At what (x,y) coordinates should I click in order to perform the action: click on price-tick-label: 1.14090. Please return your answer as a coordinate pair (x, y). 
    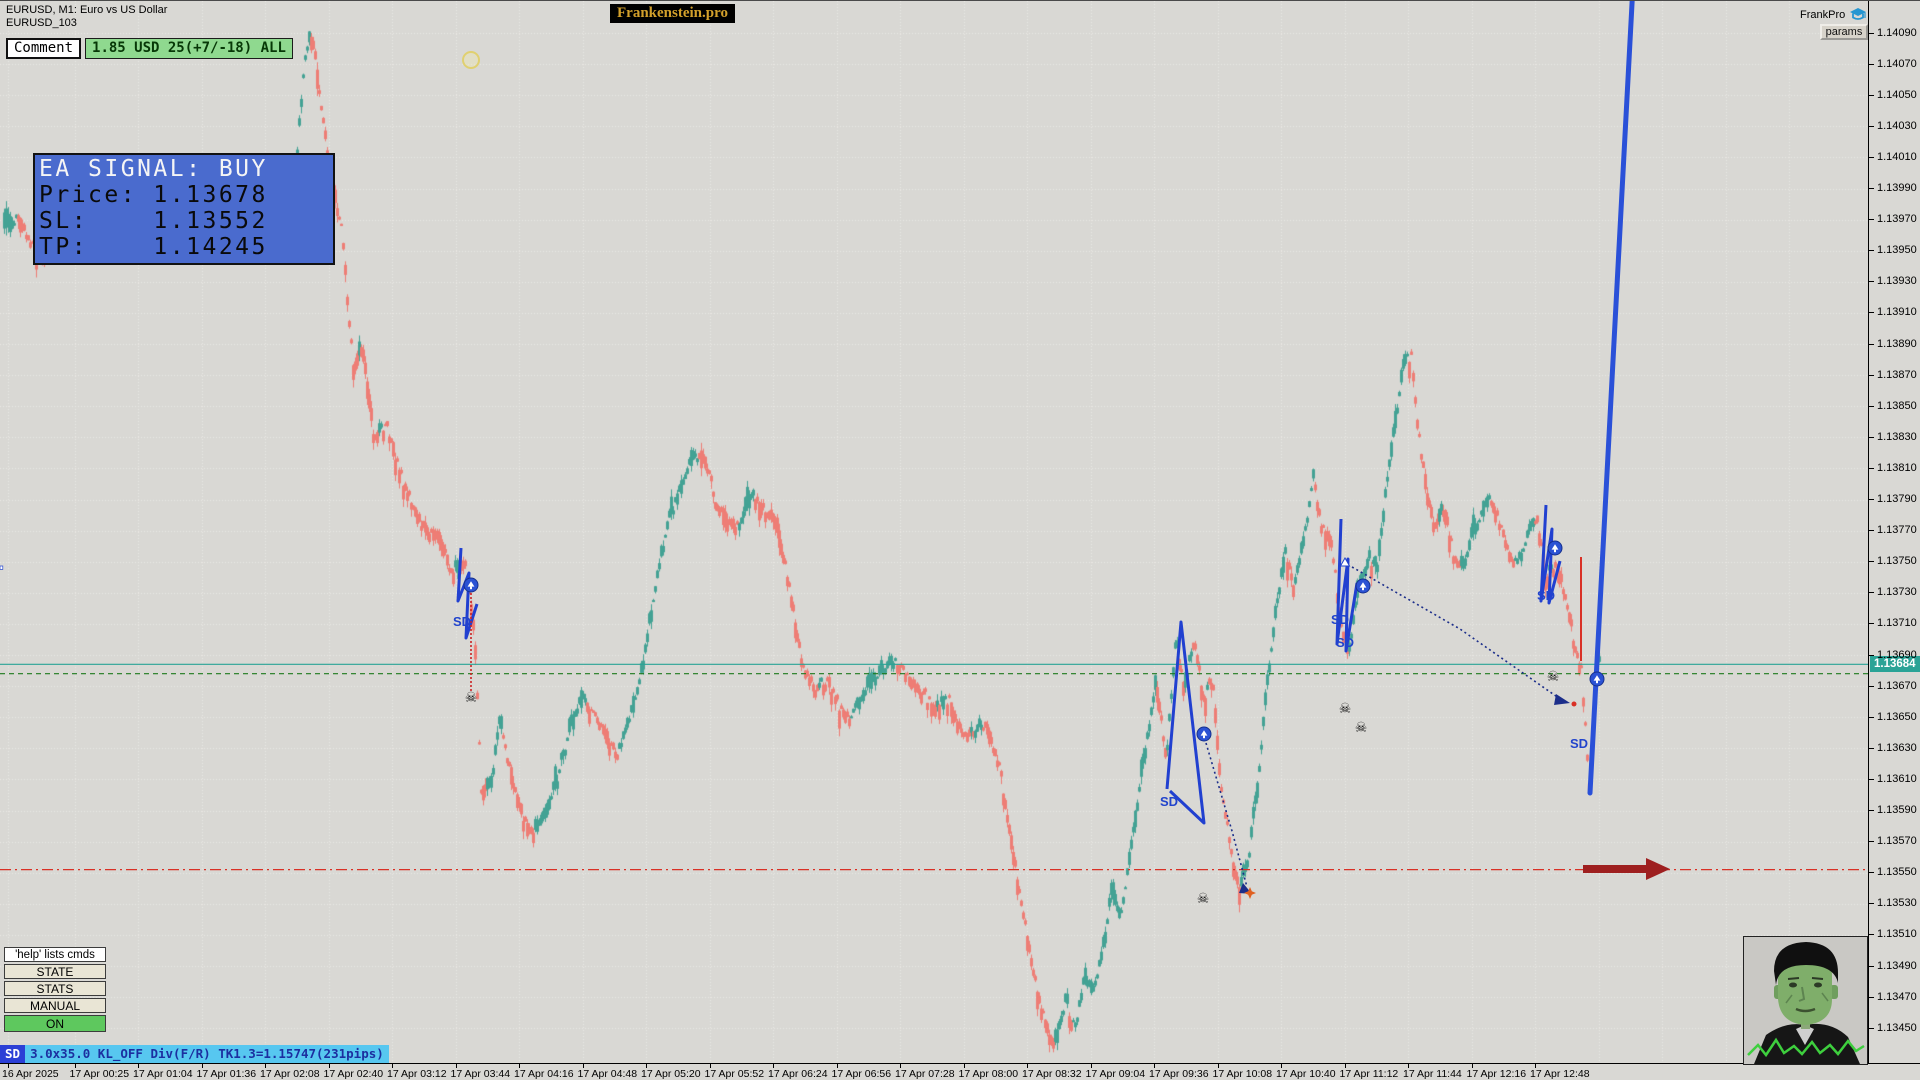
    Looking at the image, I should click on (1897, 32).